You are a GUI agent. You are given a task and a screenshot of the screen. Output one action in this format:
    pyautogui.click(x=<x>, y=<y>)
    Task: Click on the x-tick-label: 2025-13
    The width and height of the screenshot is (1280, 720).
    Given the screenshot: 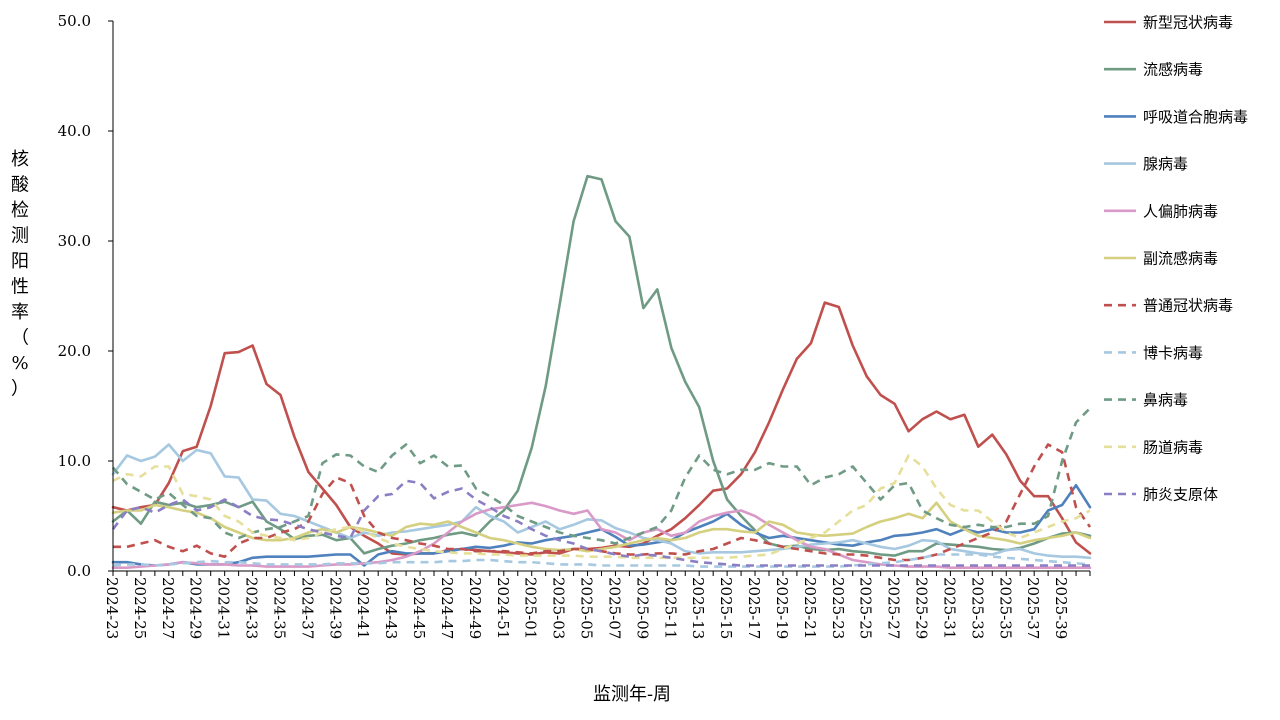 What is the action you would take?
    pyautogui.click(x=698, y=608)
    